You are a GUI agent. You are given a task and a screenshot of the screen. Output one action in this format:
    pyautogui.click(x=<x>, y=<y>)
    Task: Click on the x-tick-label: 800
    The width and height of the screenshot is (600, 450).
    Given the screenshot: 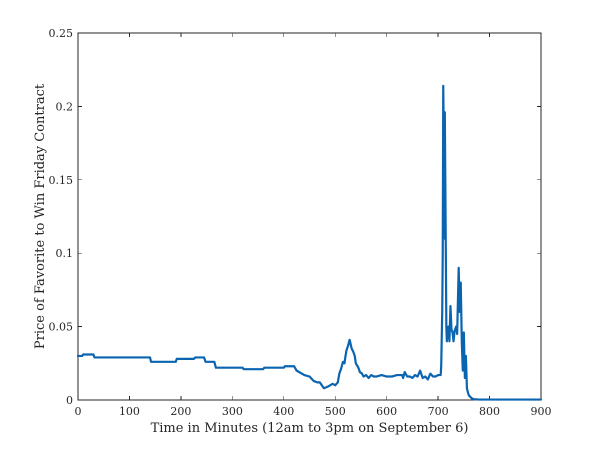 What is the action you would take?
    pyautogui.click(x=489, y=411)
    